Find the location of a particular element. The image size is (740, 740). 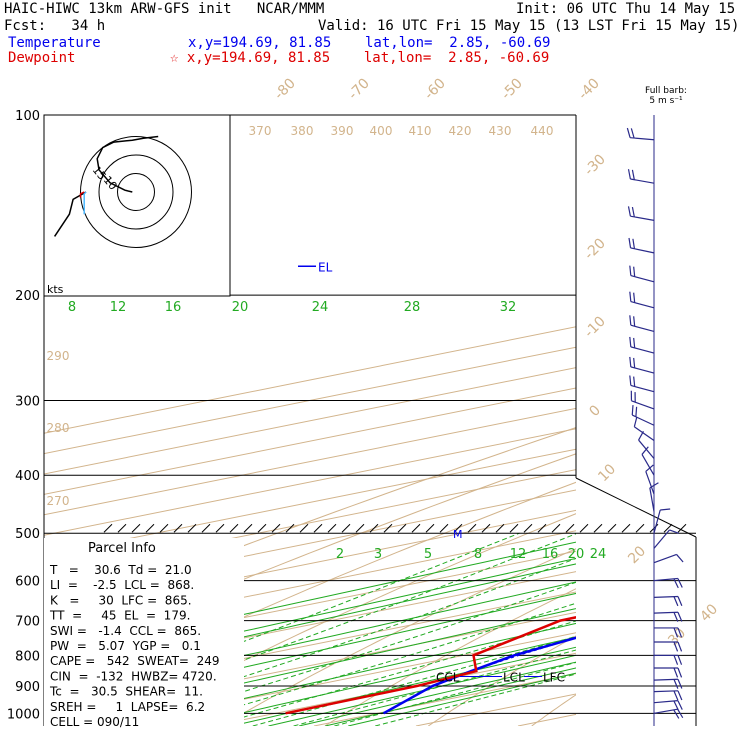

theta-tick-label: 430 is located at coordinates (500, 131).